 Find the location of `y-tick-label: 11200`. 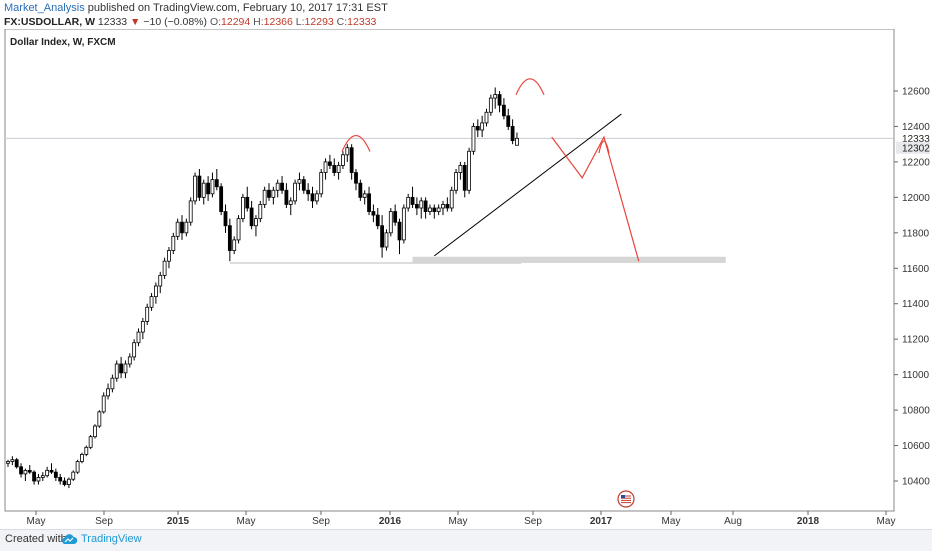

y-tick-label: 11200 is located at coordinates (916, 340).